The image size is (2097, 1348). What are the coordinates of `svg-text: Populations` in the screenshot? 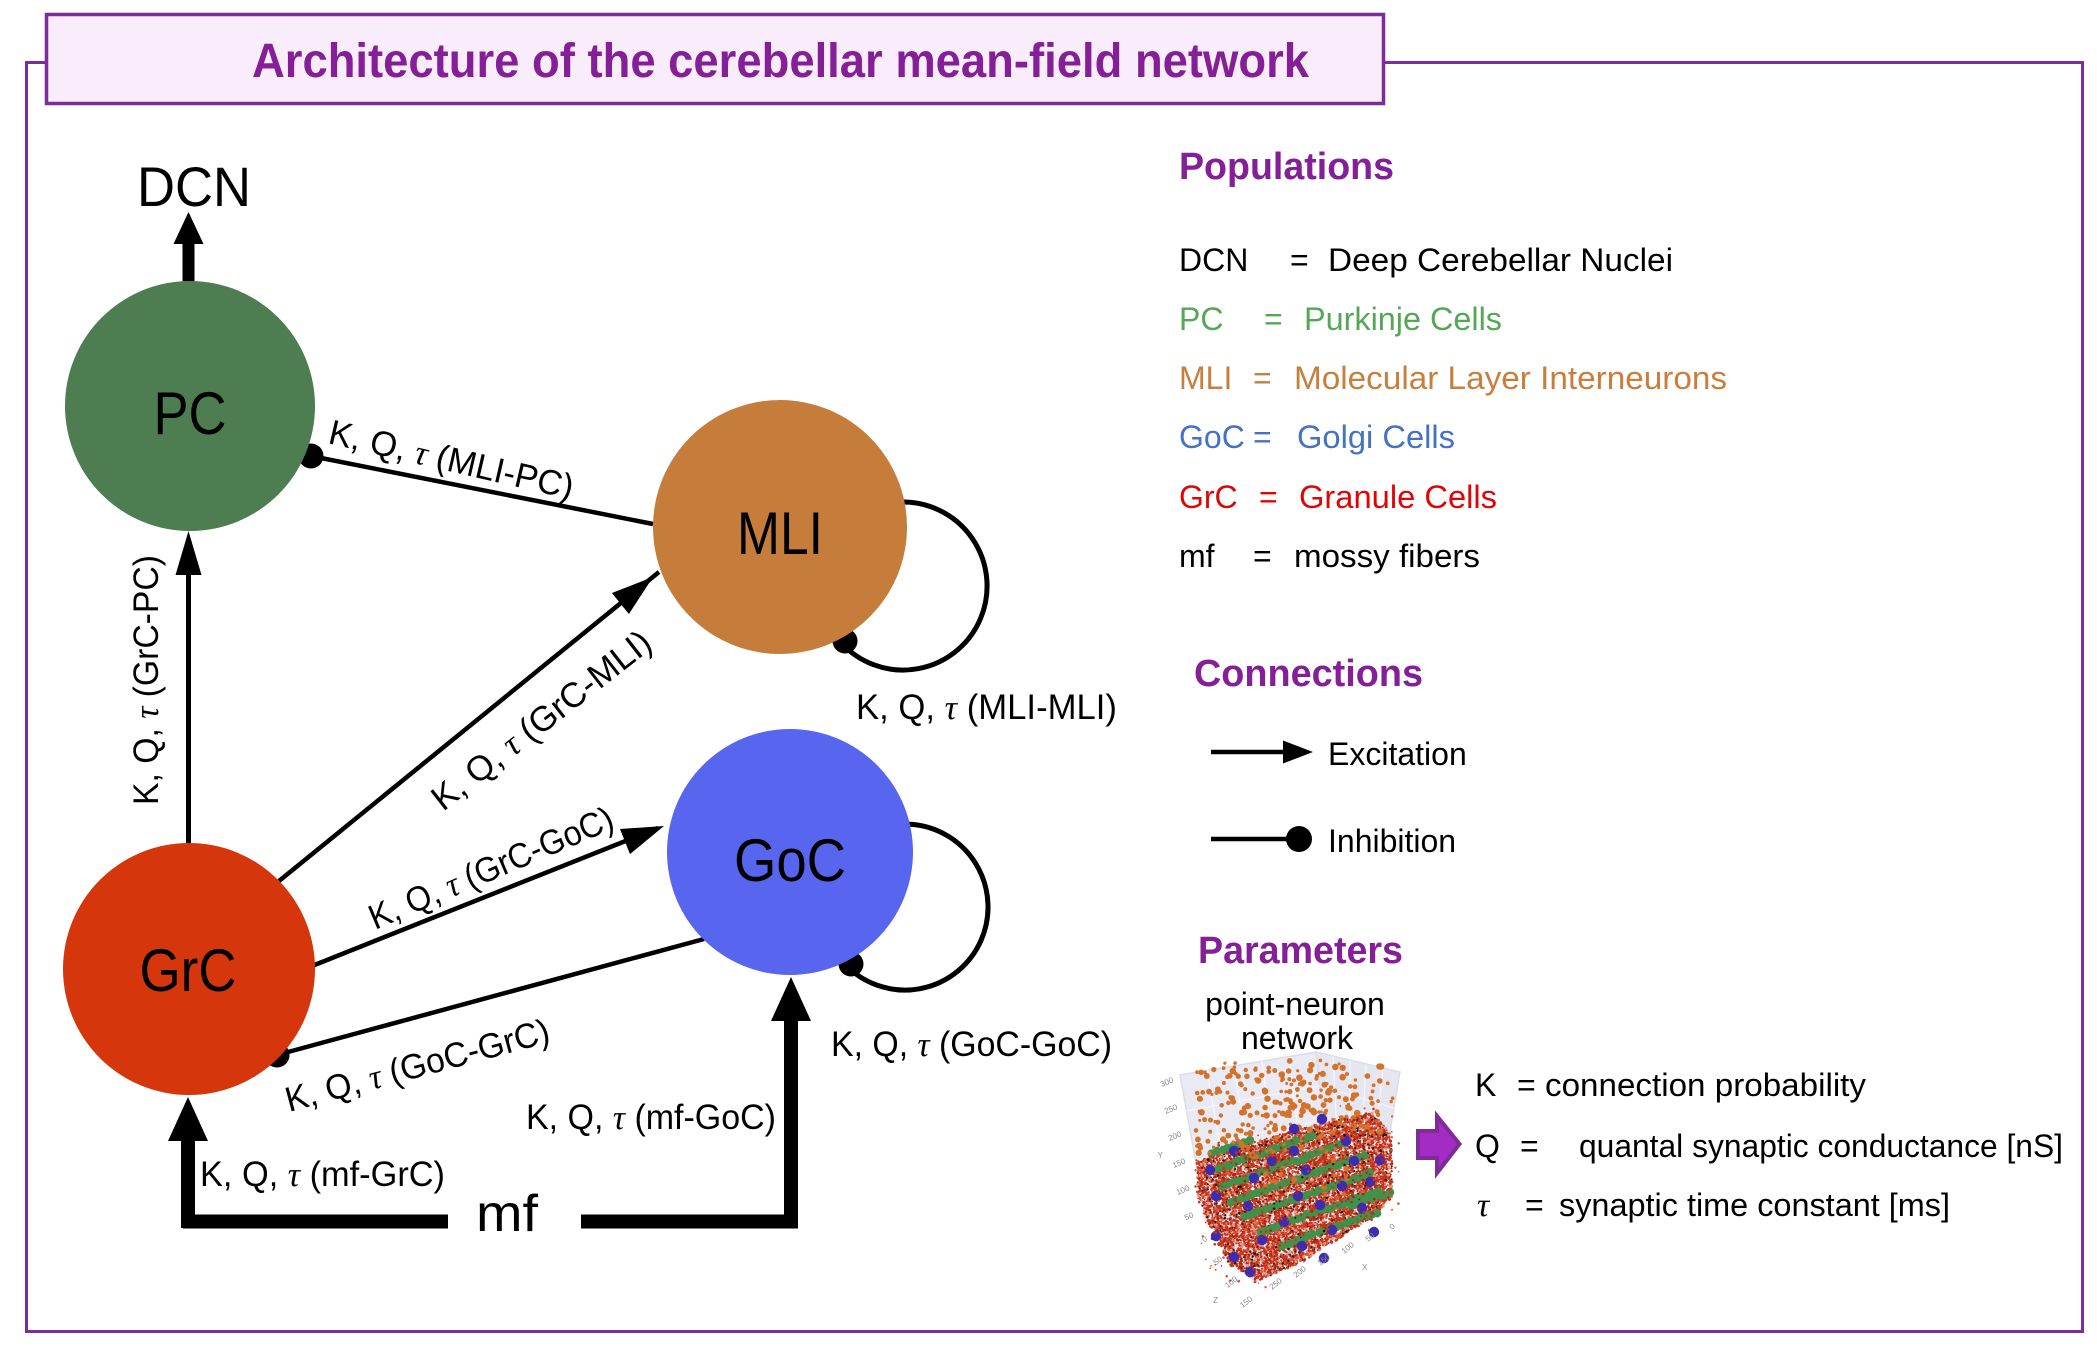 It's located at (1286, 167).